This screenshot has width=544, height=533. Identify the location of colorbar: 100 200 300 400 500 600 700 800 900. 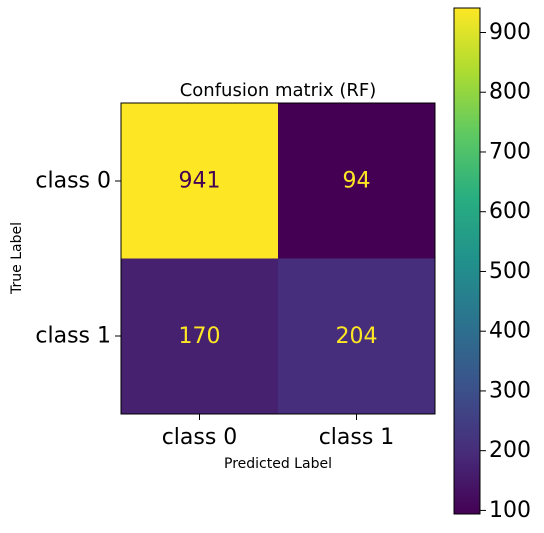
(492, 265).